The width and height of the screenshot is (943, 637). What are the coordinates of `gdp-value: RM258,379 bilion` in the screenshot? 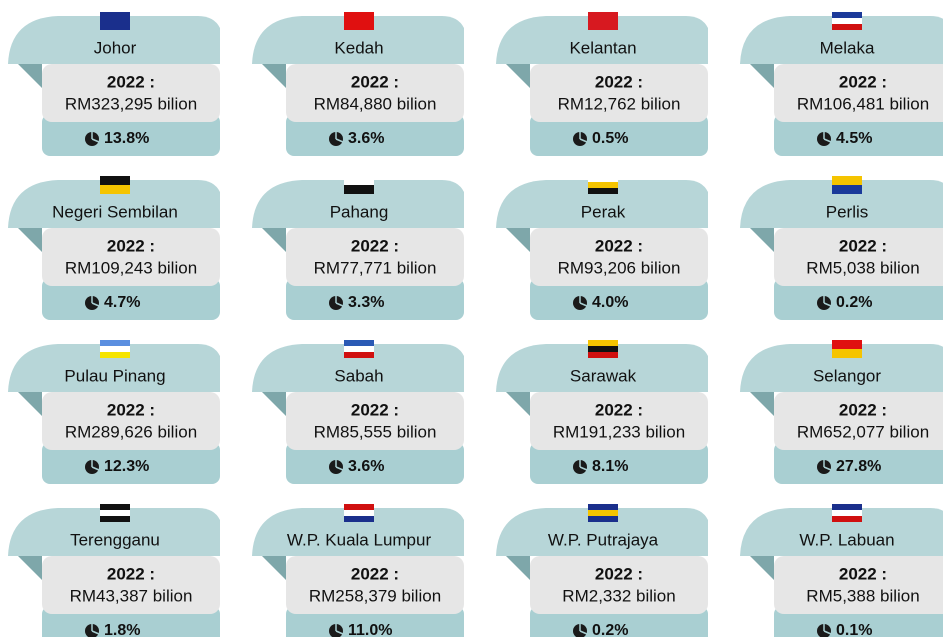 It's located at (375, 595).